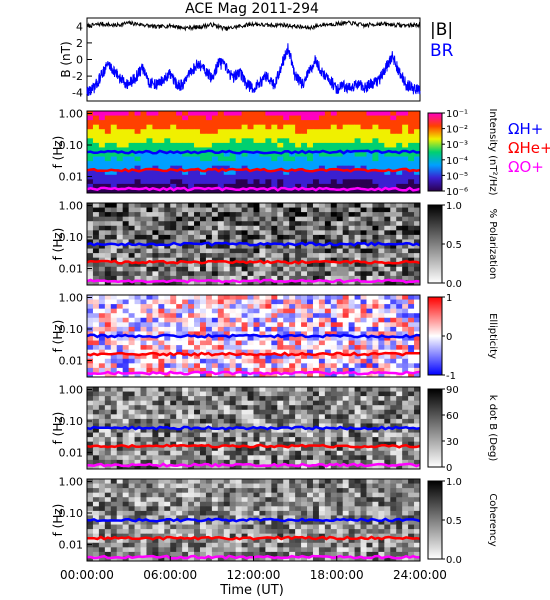 The height and width of the screenshot is (600, 550). Describe the element at coordinates (253, 428) in the screenshot. I see `gyrofrequency-line` at that location.